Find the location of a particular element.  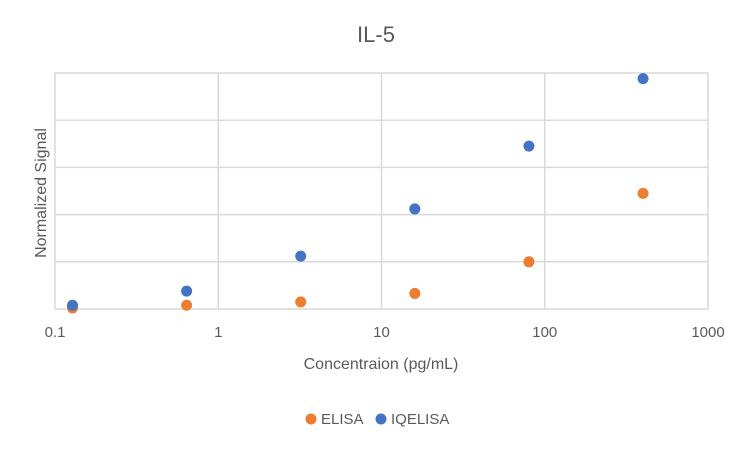

x-tick-label: 0.1 is located at coordinates (55, 332).